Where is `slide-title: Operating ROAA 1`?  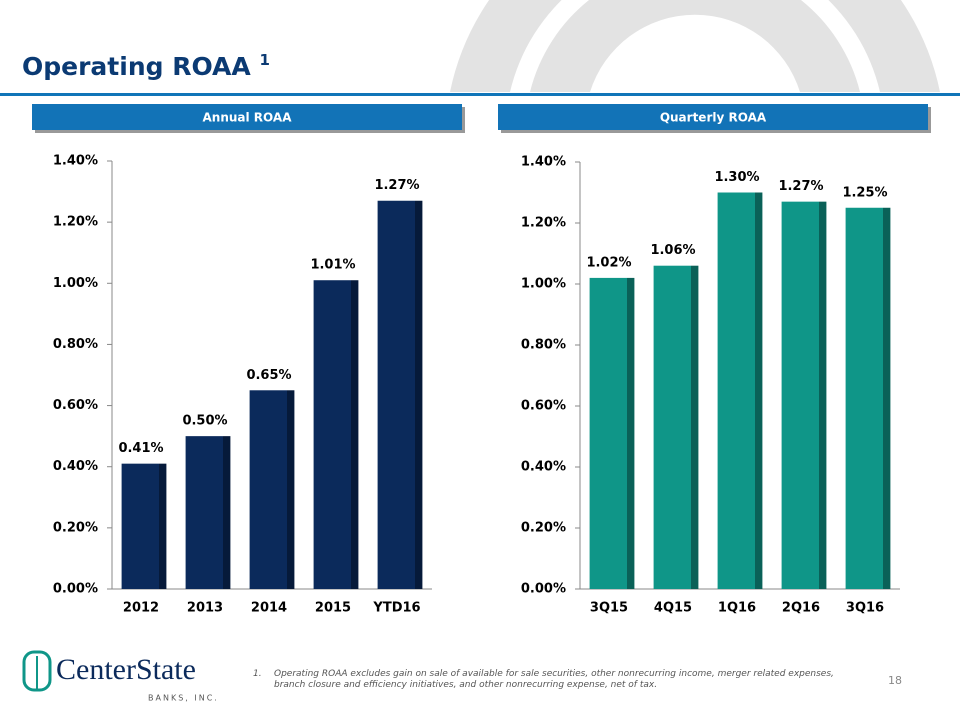
slide-title: Operating ROAA 1 is located at coordinates (146, 66).